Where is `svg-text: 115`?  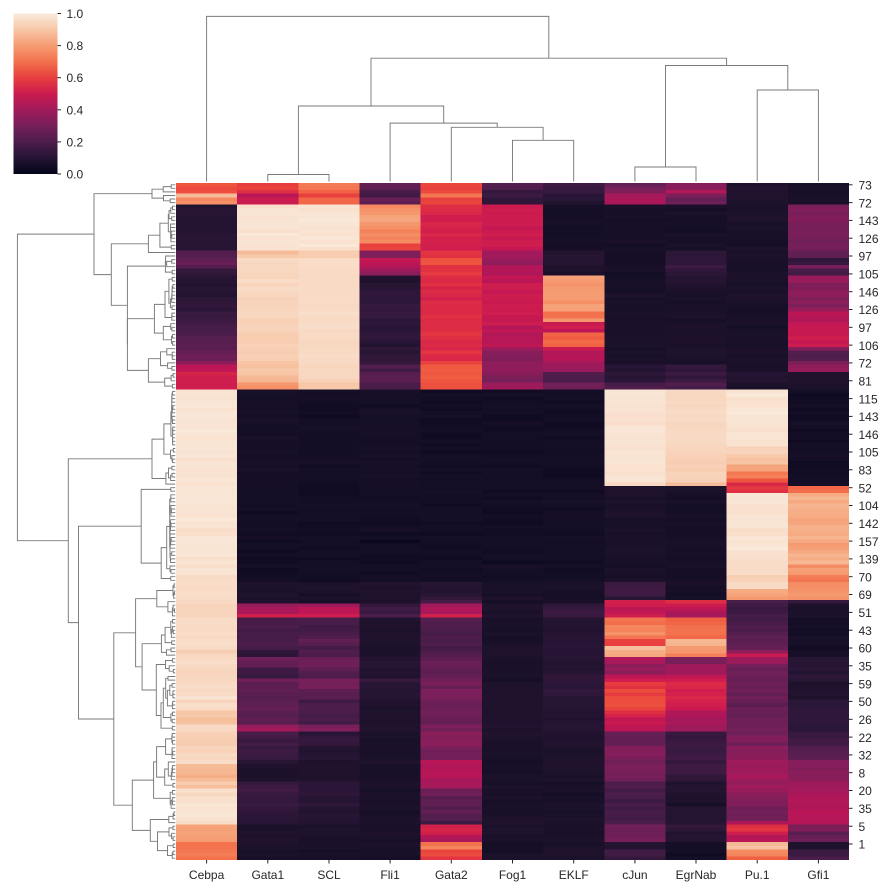 svg-text: 115 is located at coordinates (868, 399).